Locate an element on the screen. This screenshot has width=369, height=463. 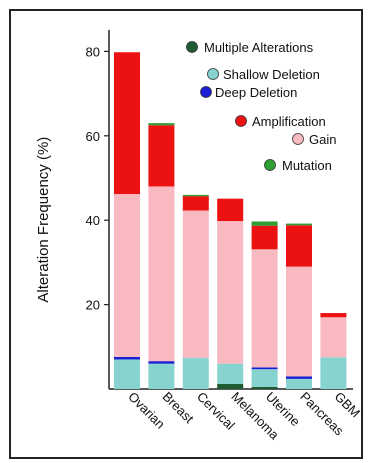
bar-segment-amplification-melanoma is located at coordinates (230, 210).